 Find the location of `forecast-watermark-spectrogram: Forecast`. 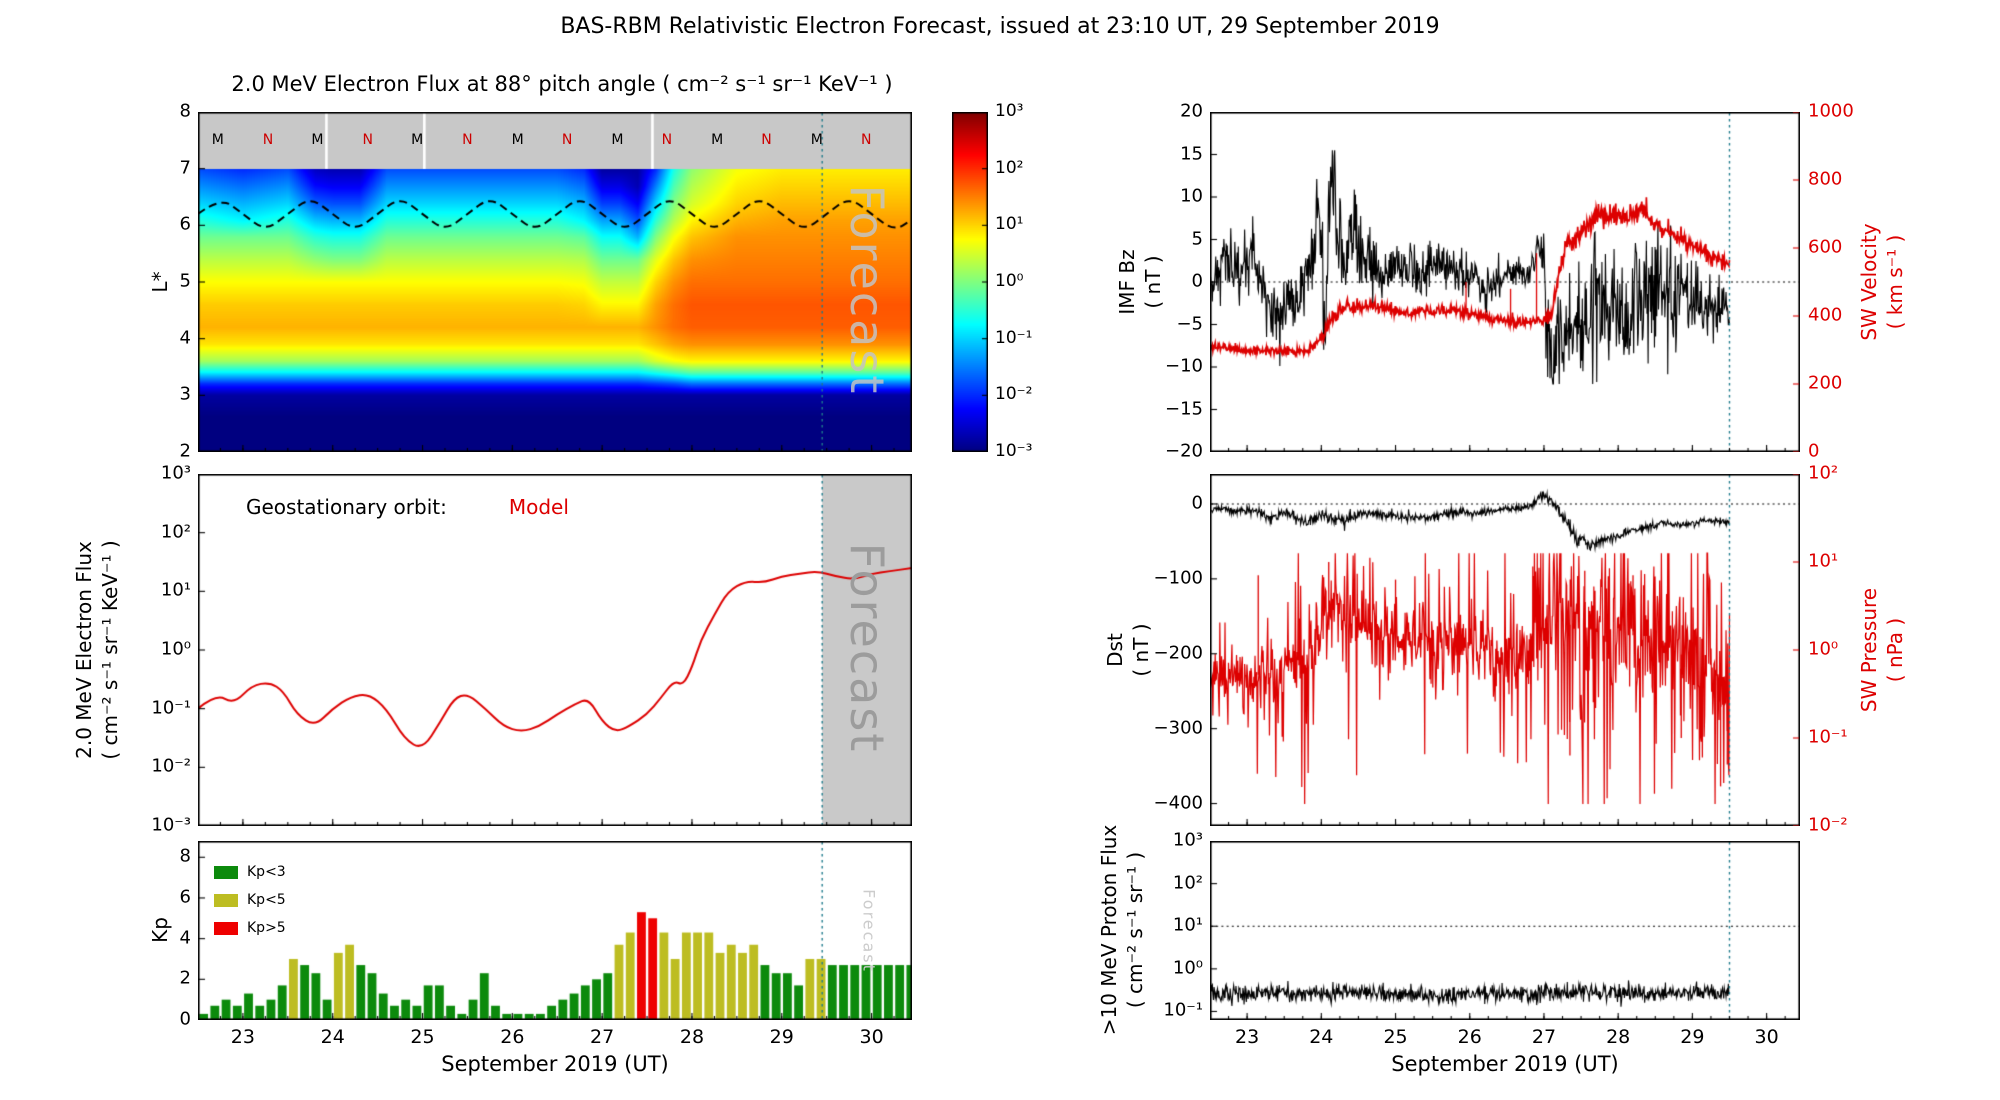

forecast-watermark-spectrogram: Forecast is located at coordinates (867, 290).